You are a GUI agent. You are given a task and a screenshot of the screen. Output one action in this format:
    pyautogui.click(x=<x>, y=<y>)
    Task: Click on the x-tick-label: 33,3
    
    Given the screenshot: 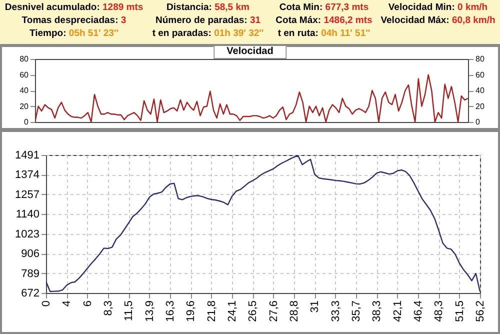 What is the action you would take?
    pyautogui.click(x=336, y=311)
    